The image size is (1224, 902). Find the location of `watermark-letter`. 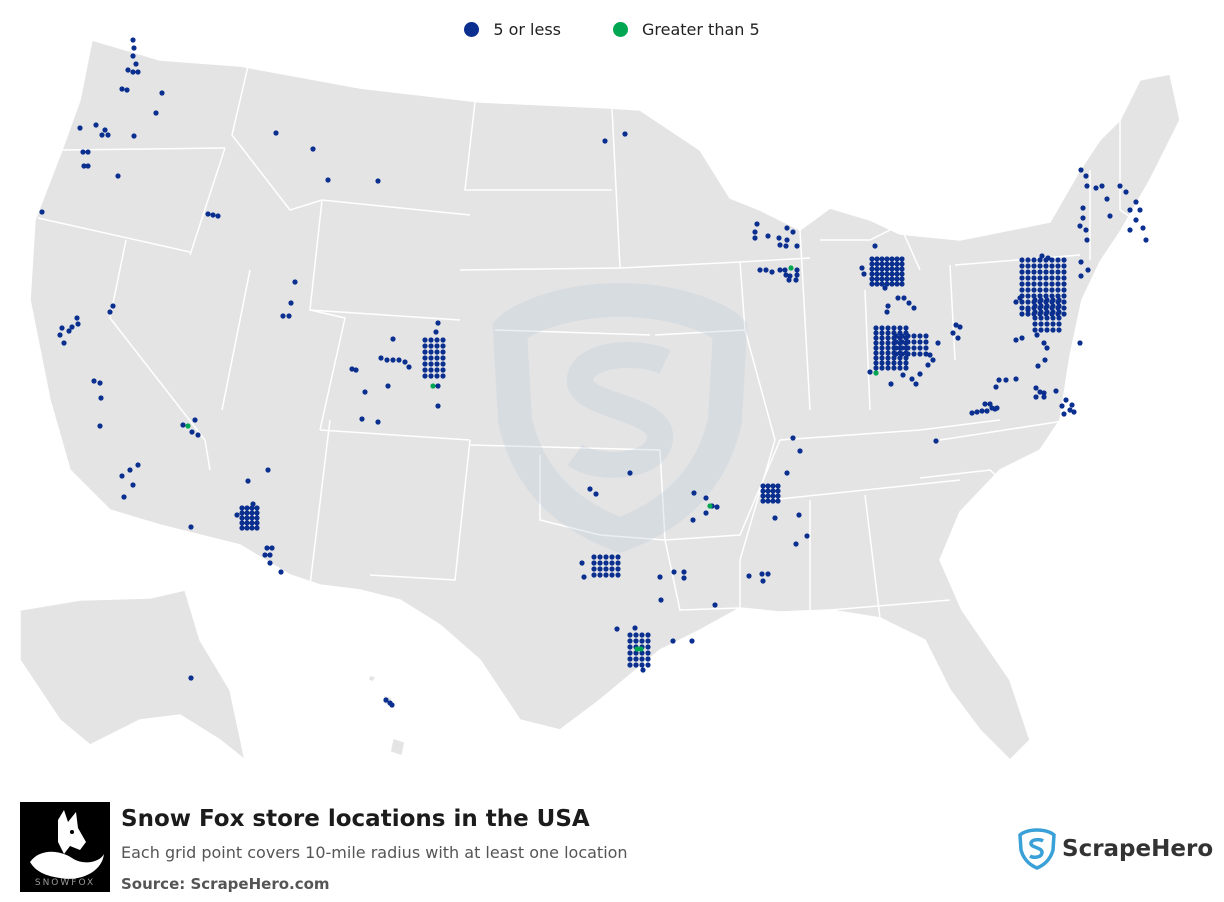

watermark-letter is located at coordinates (620, 409).